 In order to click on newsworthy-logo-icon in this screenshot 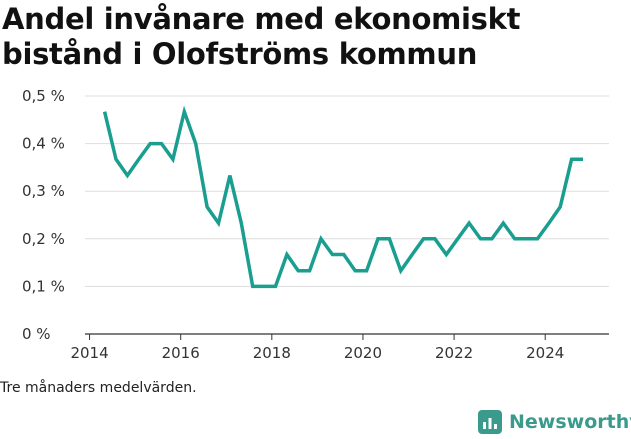, I will do `click(490, 422)`.